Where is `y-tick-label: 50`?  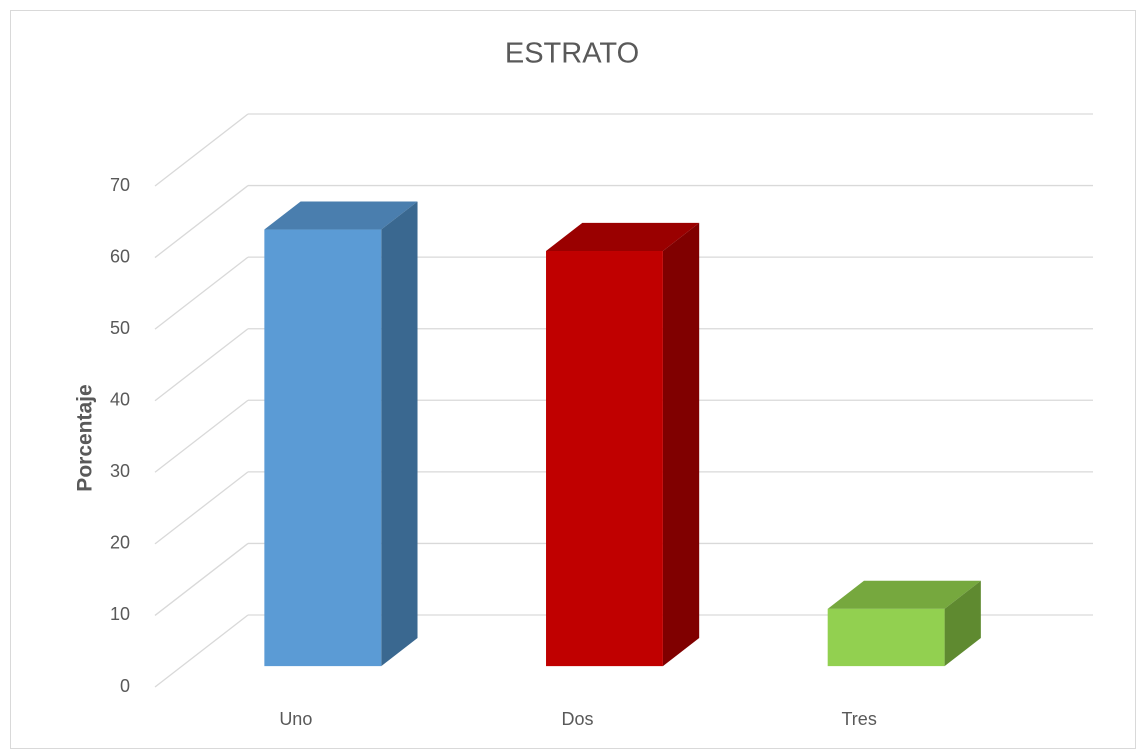
y-tick-label: 50 is located at coordinates (120, 328).